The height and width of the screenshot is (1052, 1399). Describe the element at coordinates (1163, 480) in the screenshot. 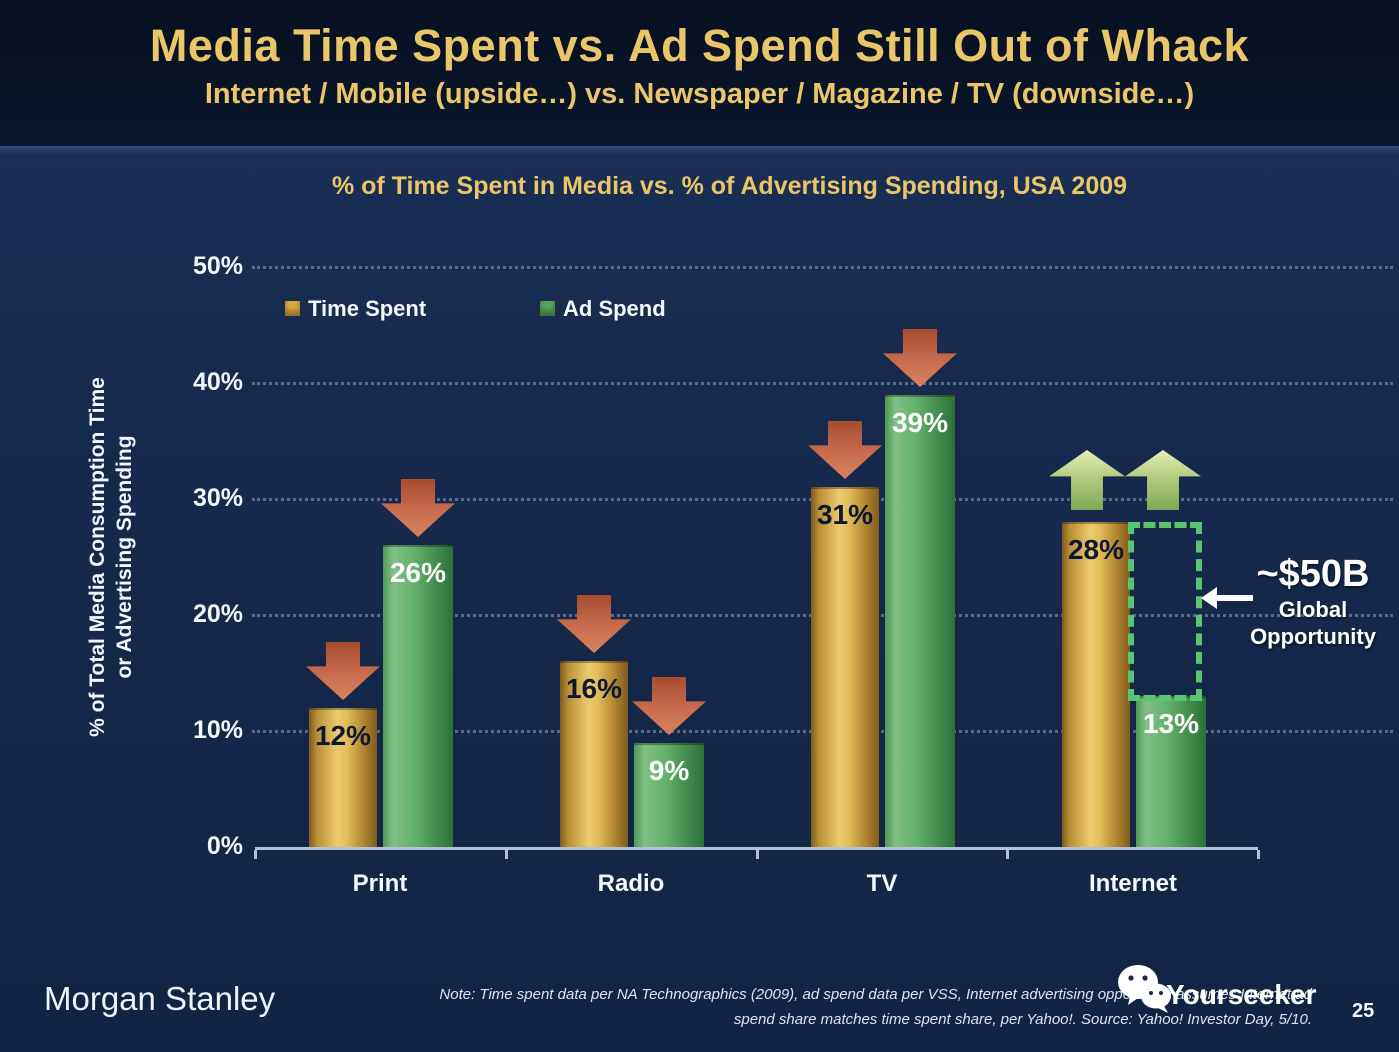

I see `up-arrow-ad-spend-internet` at that location.